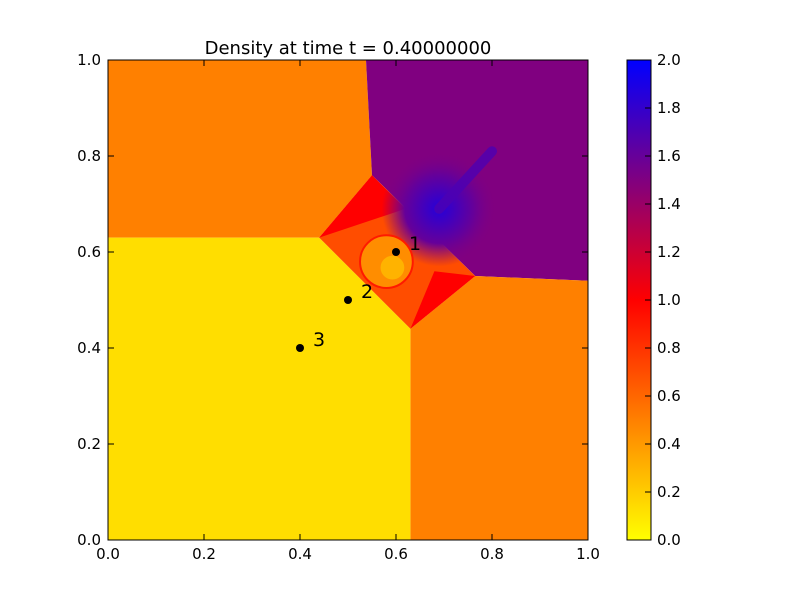 This screenshot has width=800, height=604. What do you see at coordinates (588, 554) in the screenshot?
I see `x-tick-label: 1.0` at bounding box center [588, 554].